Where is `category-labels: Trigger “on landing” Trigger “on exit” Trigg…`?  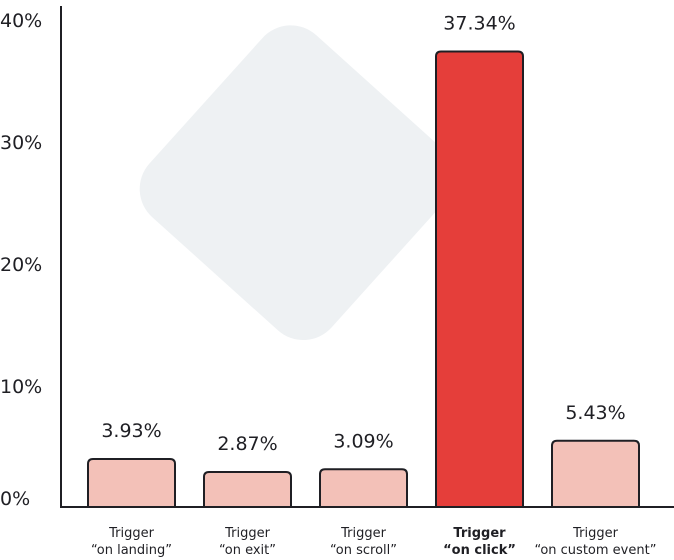
category-labels: Trigger “on landing” Trigger “on exit” Trigg… is located at coordinates (373, 542).